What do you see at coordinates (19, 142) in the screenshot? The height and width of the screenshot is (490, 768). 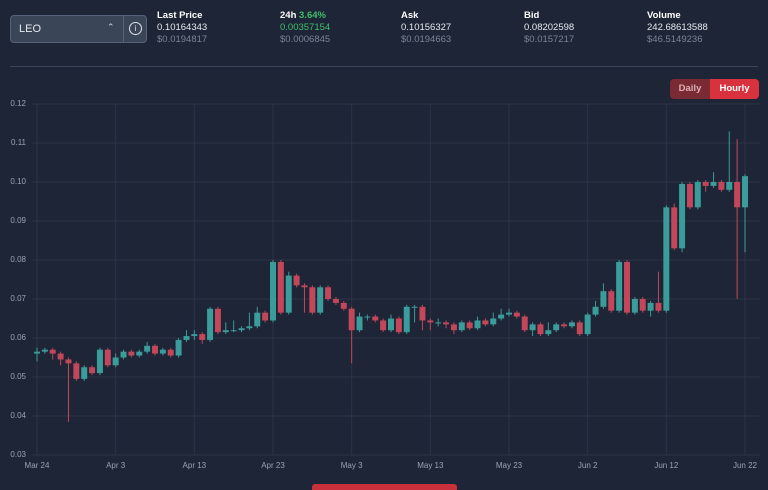 I see `y-tick-label: 0.11` at bounding box center [19, 142].